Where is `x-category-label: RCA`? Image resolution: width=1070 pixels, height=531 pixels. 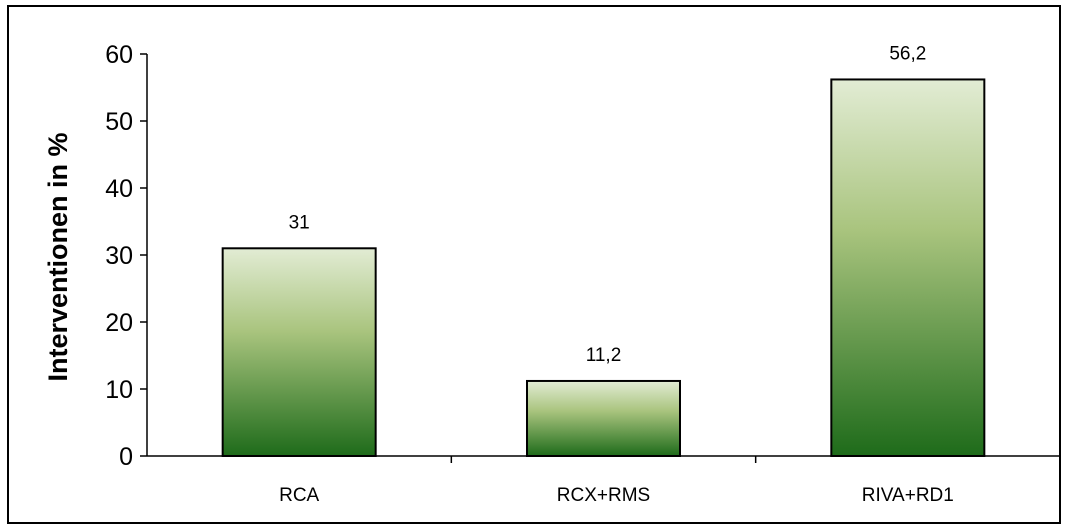
x-category-label: RCA is located at coordinates (299, 495).